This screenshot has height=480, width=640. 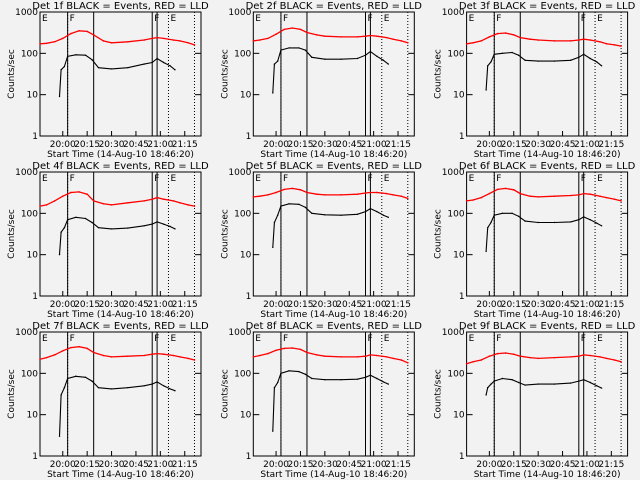 I want to click on panel-title: Det 5f BLACK = Events, RED = LLD, so click(x=334, y=166).